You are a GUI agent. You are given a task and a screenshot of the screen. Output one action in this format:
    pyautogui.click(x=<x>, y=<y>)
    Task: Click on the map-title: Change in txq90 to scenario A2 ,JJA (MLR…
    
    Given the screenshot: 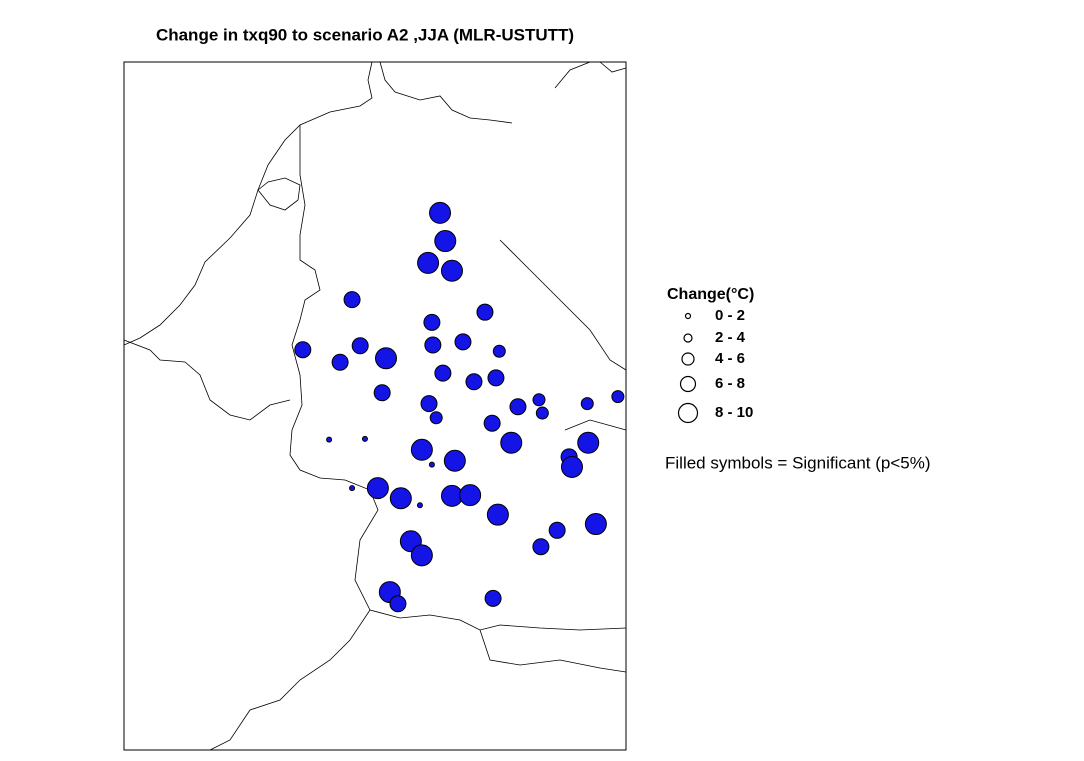 What is the action you would take?
    pyautogui.click(x=365, y=34)
    